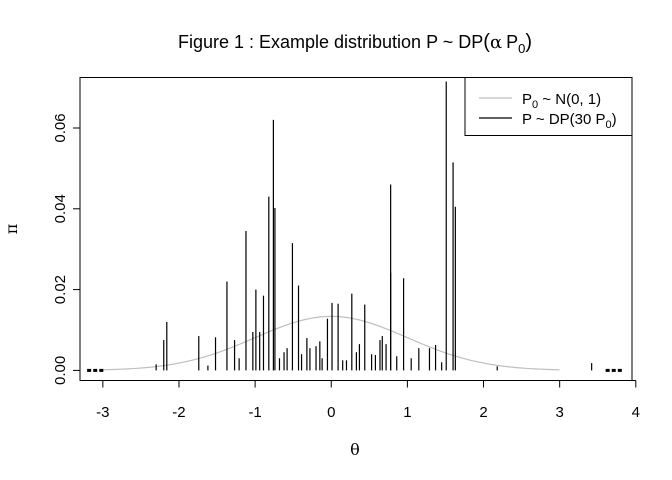 This screenshot has height=480, width=672. Describe the element at coordinates (535, 105) in the screenshot. I see `legend-label-base-sub: 0` at that location.